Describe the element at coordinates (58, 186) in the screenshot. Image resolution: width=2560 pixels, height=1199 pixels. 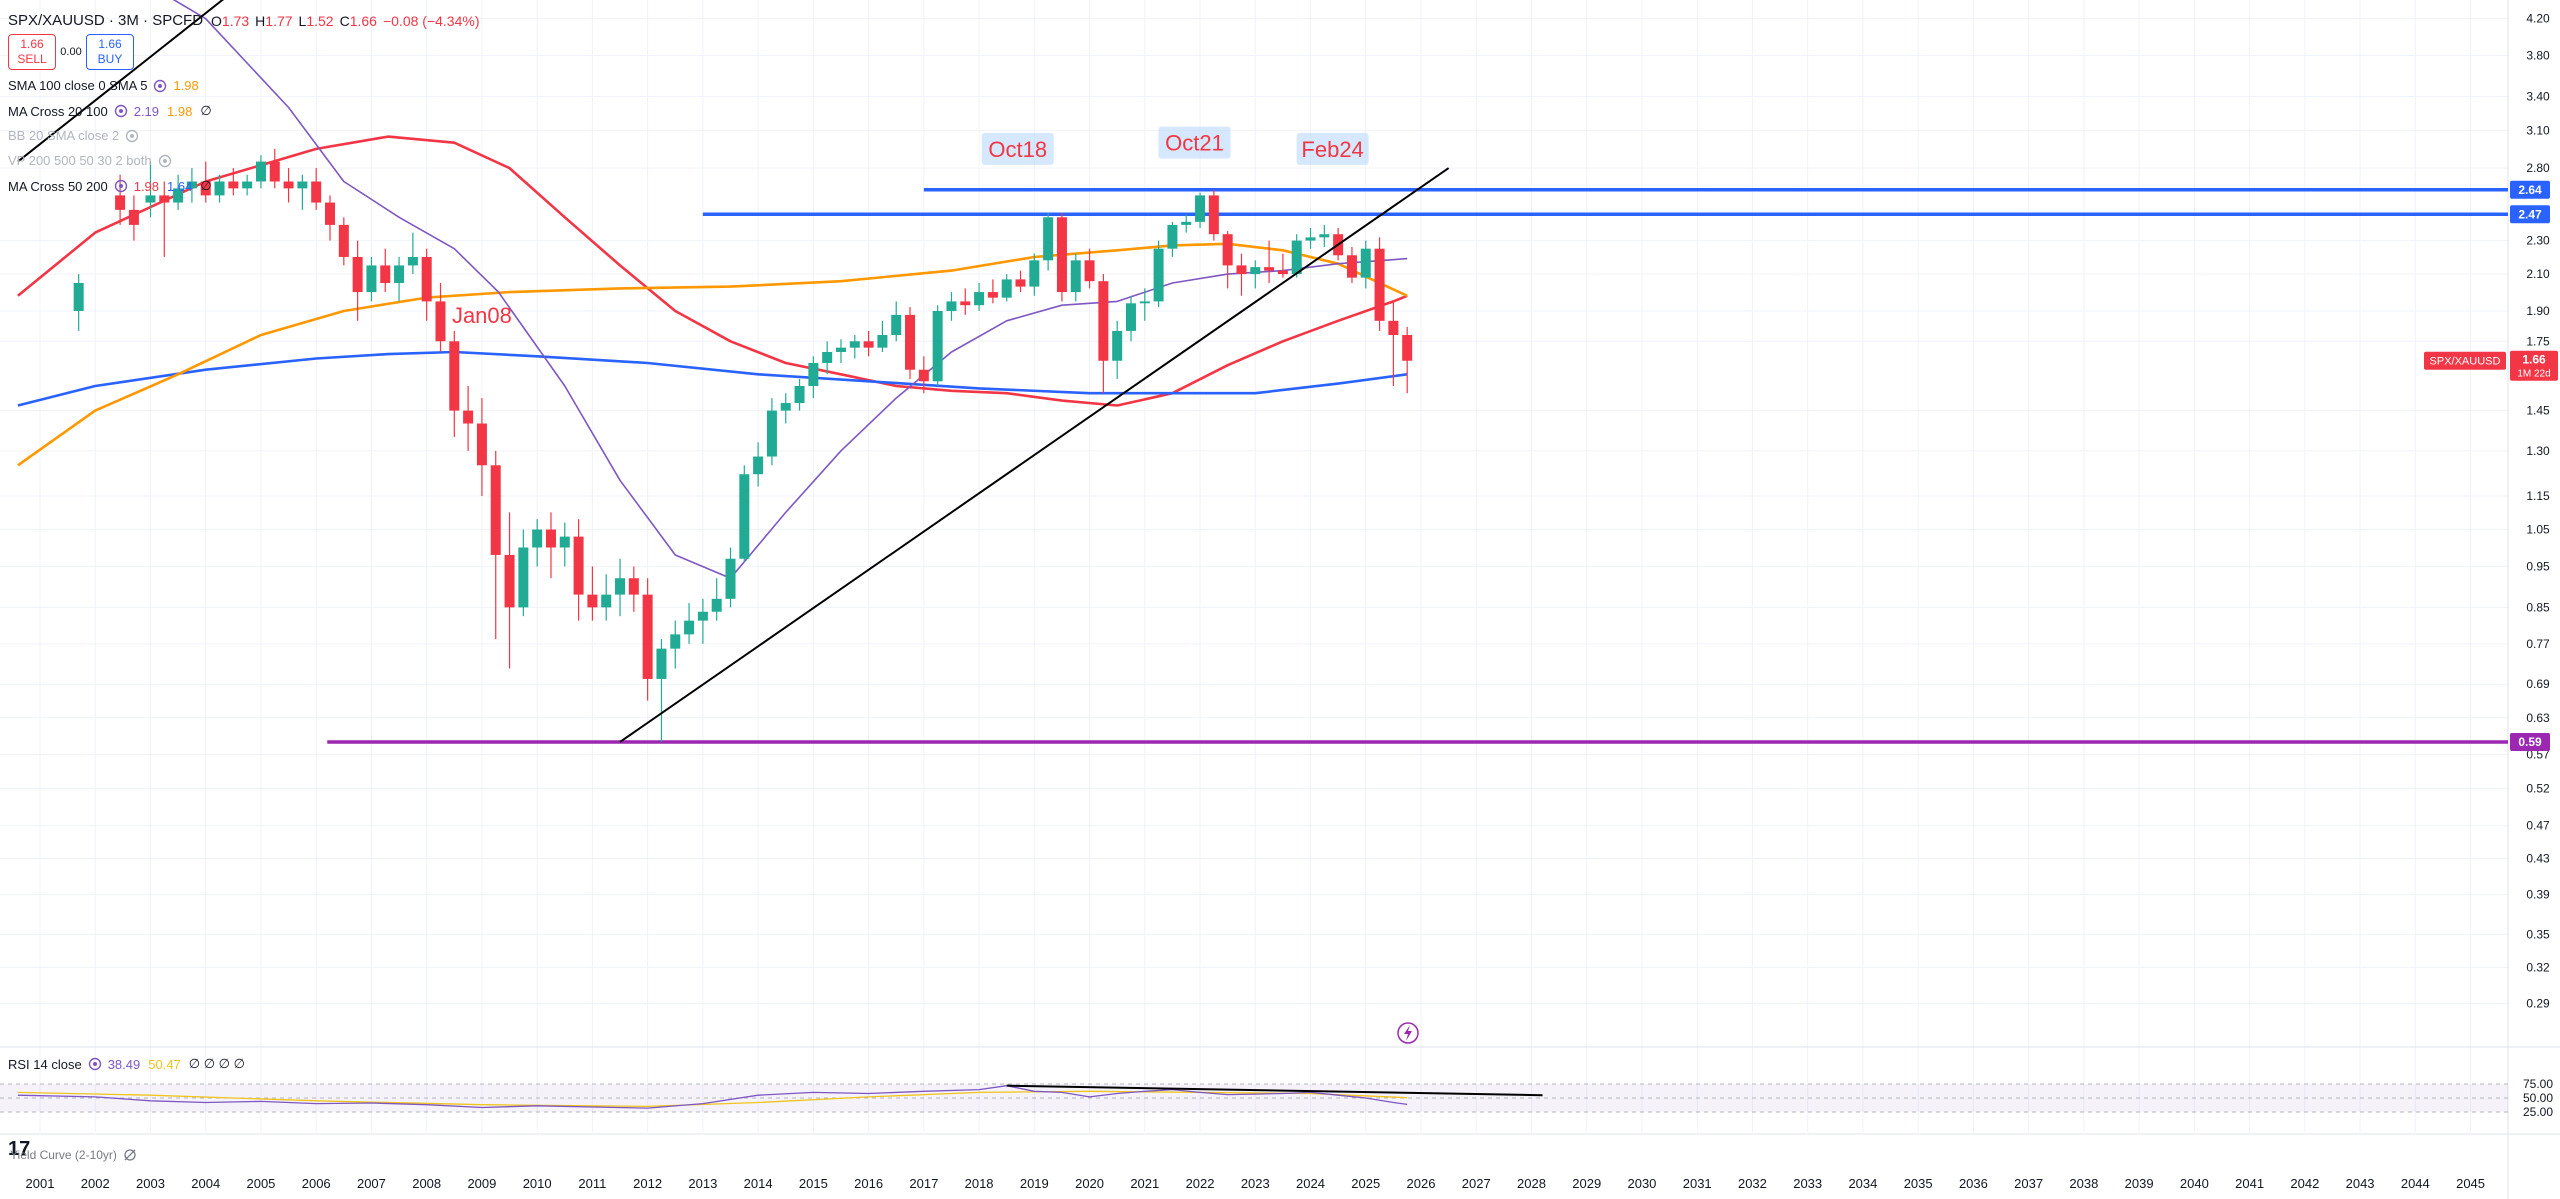
I see `indicator-name: MA Cross 50 200` at that location.